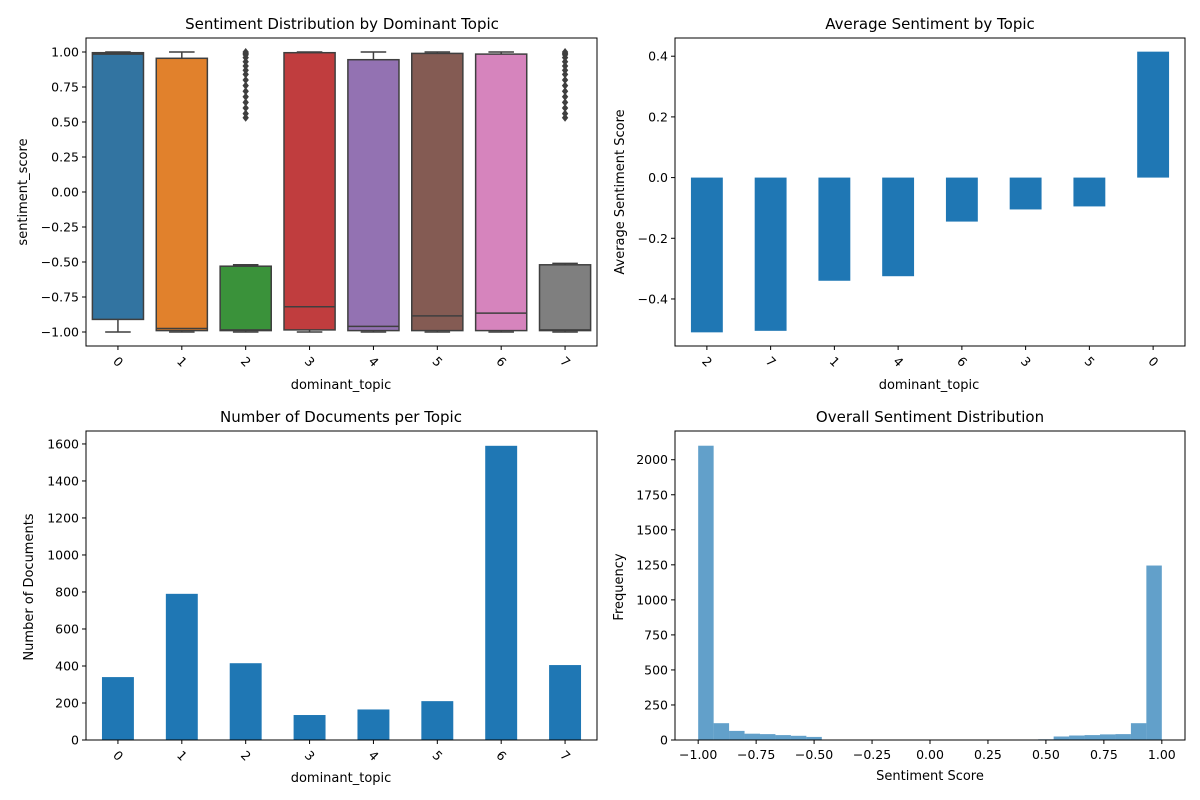 This screenshot has height=800, width=1200. What do you see at coordinates (341, 417) in the screenshot?
I see `panel-title: Number of Documents per Topic` at bounding box center [341, 417].